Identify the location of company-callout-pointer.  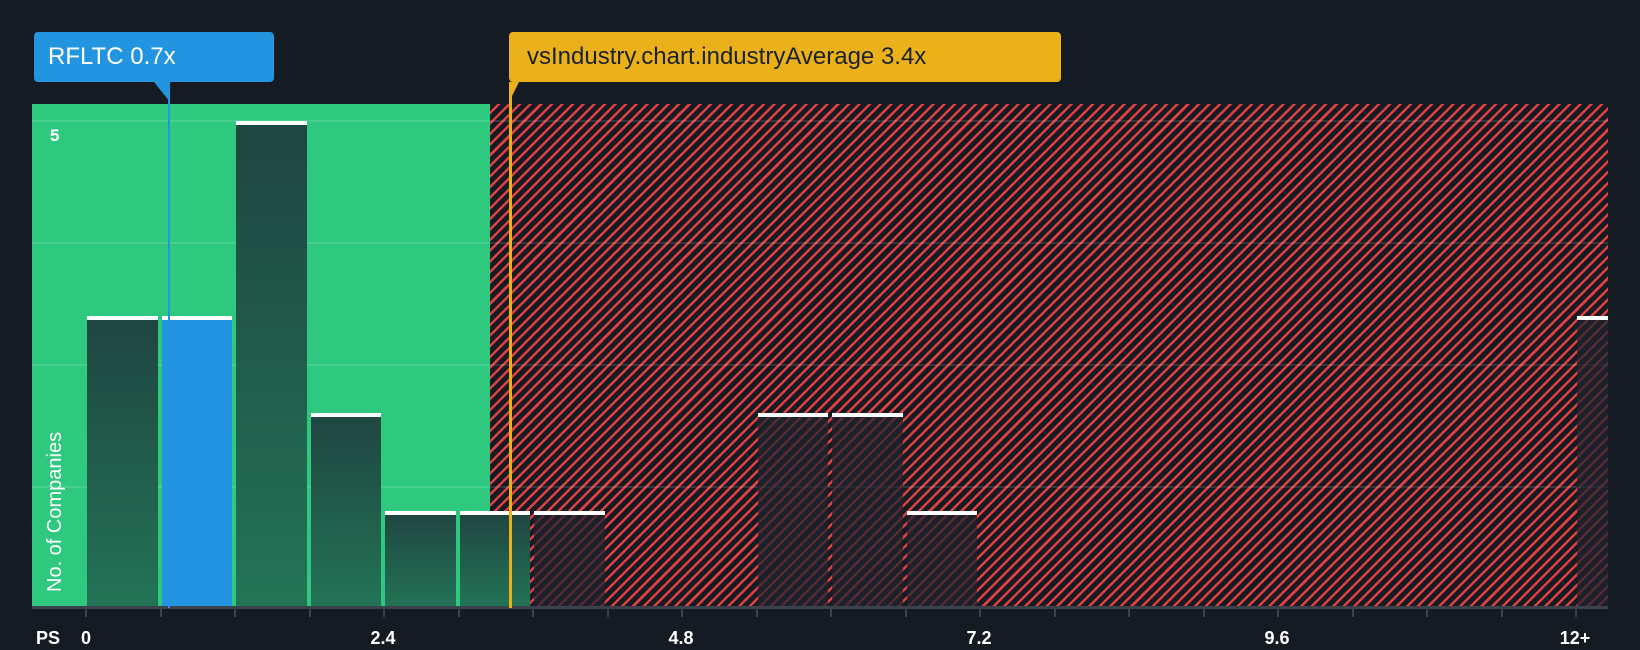
(162, 92).